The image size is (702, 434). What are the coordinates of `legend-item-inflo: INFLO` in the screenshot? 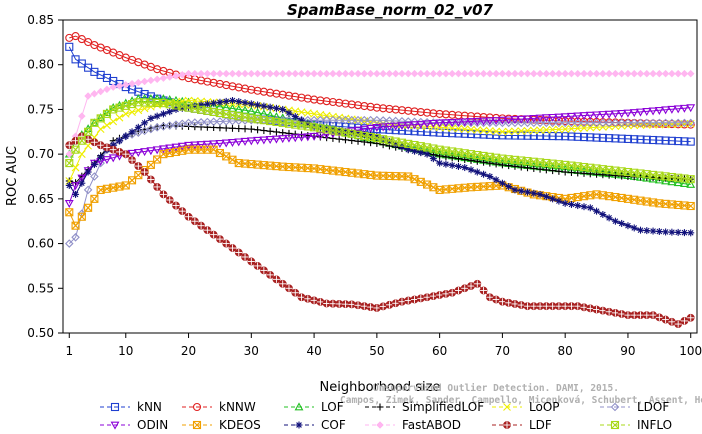 It's located at (636, 425).